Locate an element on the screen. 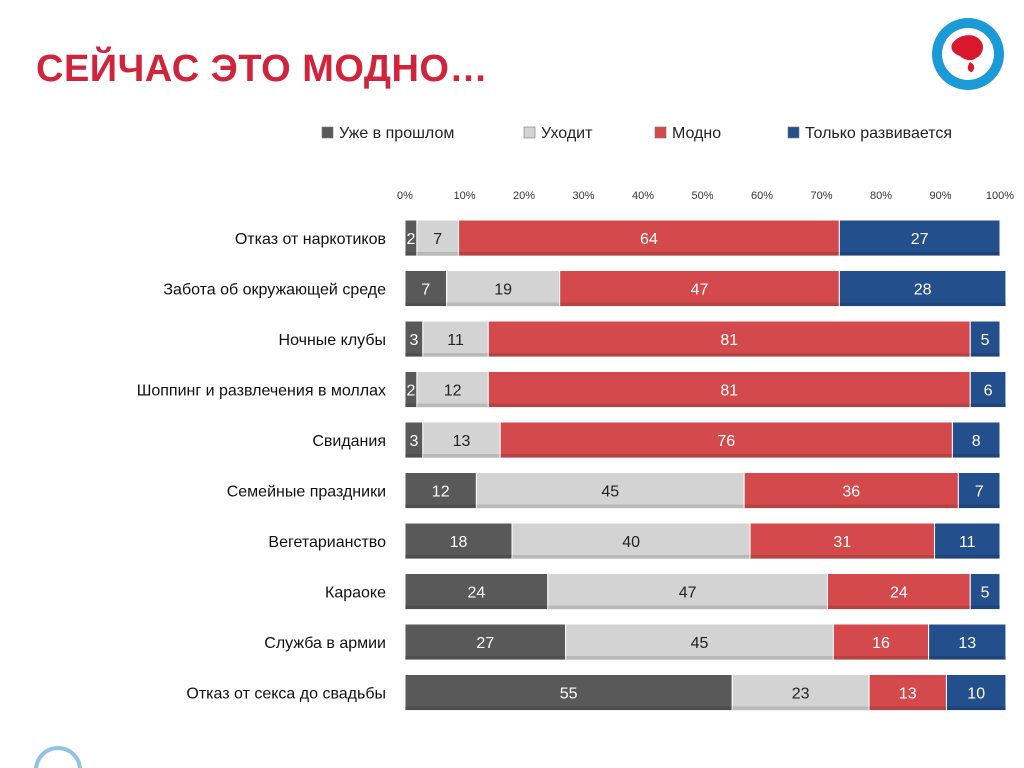 The height and width of the screenshot is (768, 1024). data-label: 3 is located at coordinates (413, 441).